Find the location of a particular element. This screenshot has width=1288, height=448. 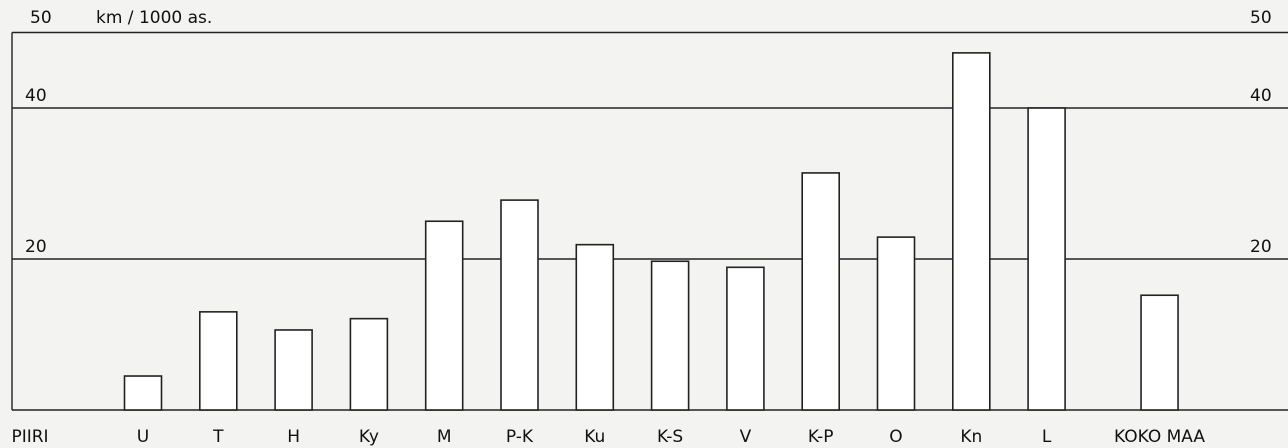

x-tick-label: P-K is located at coordinates (520, 437).